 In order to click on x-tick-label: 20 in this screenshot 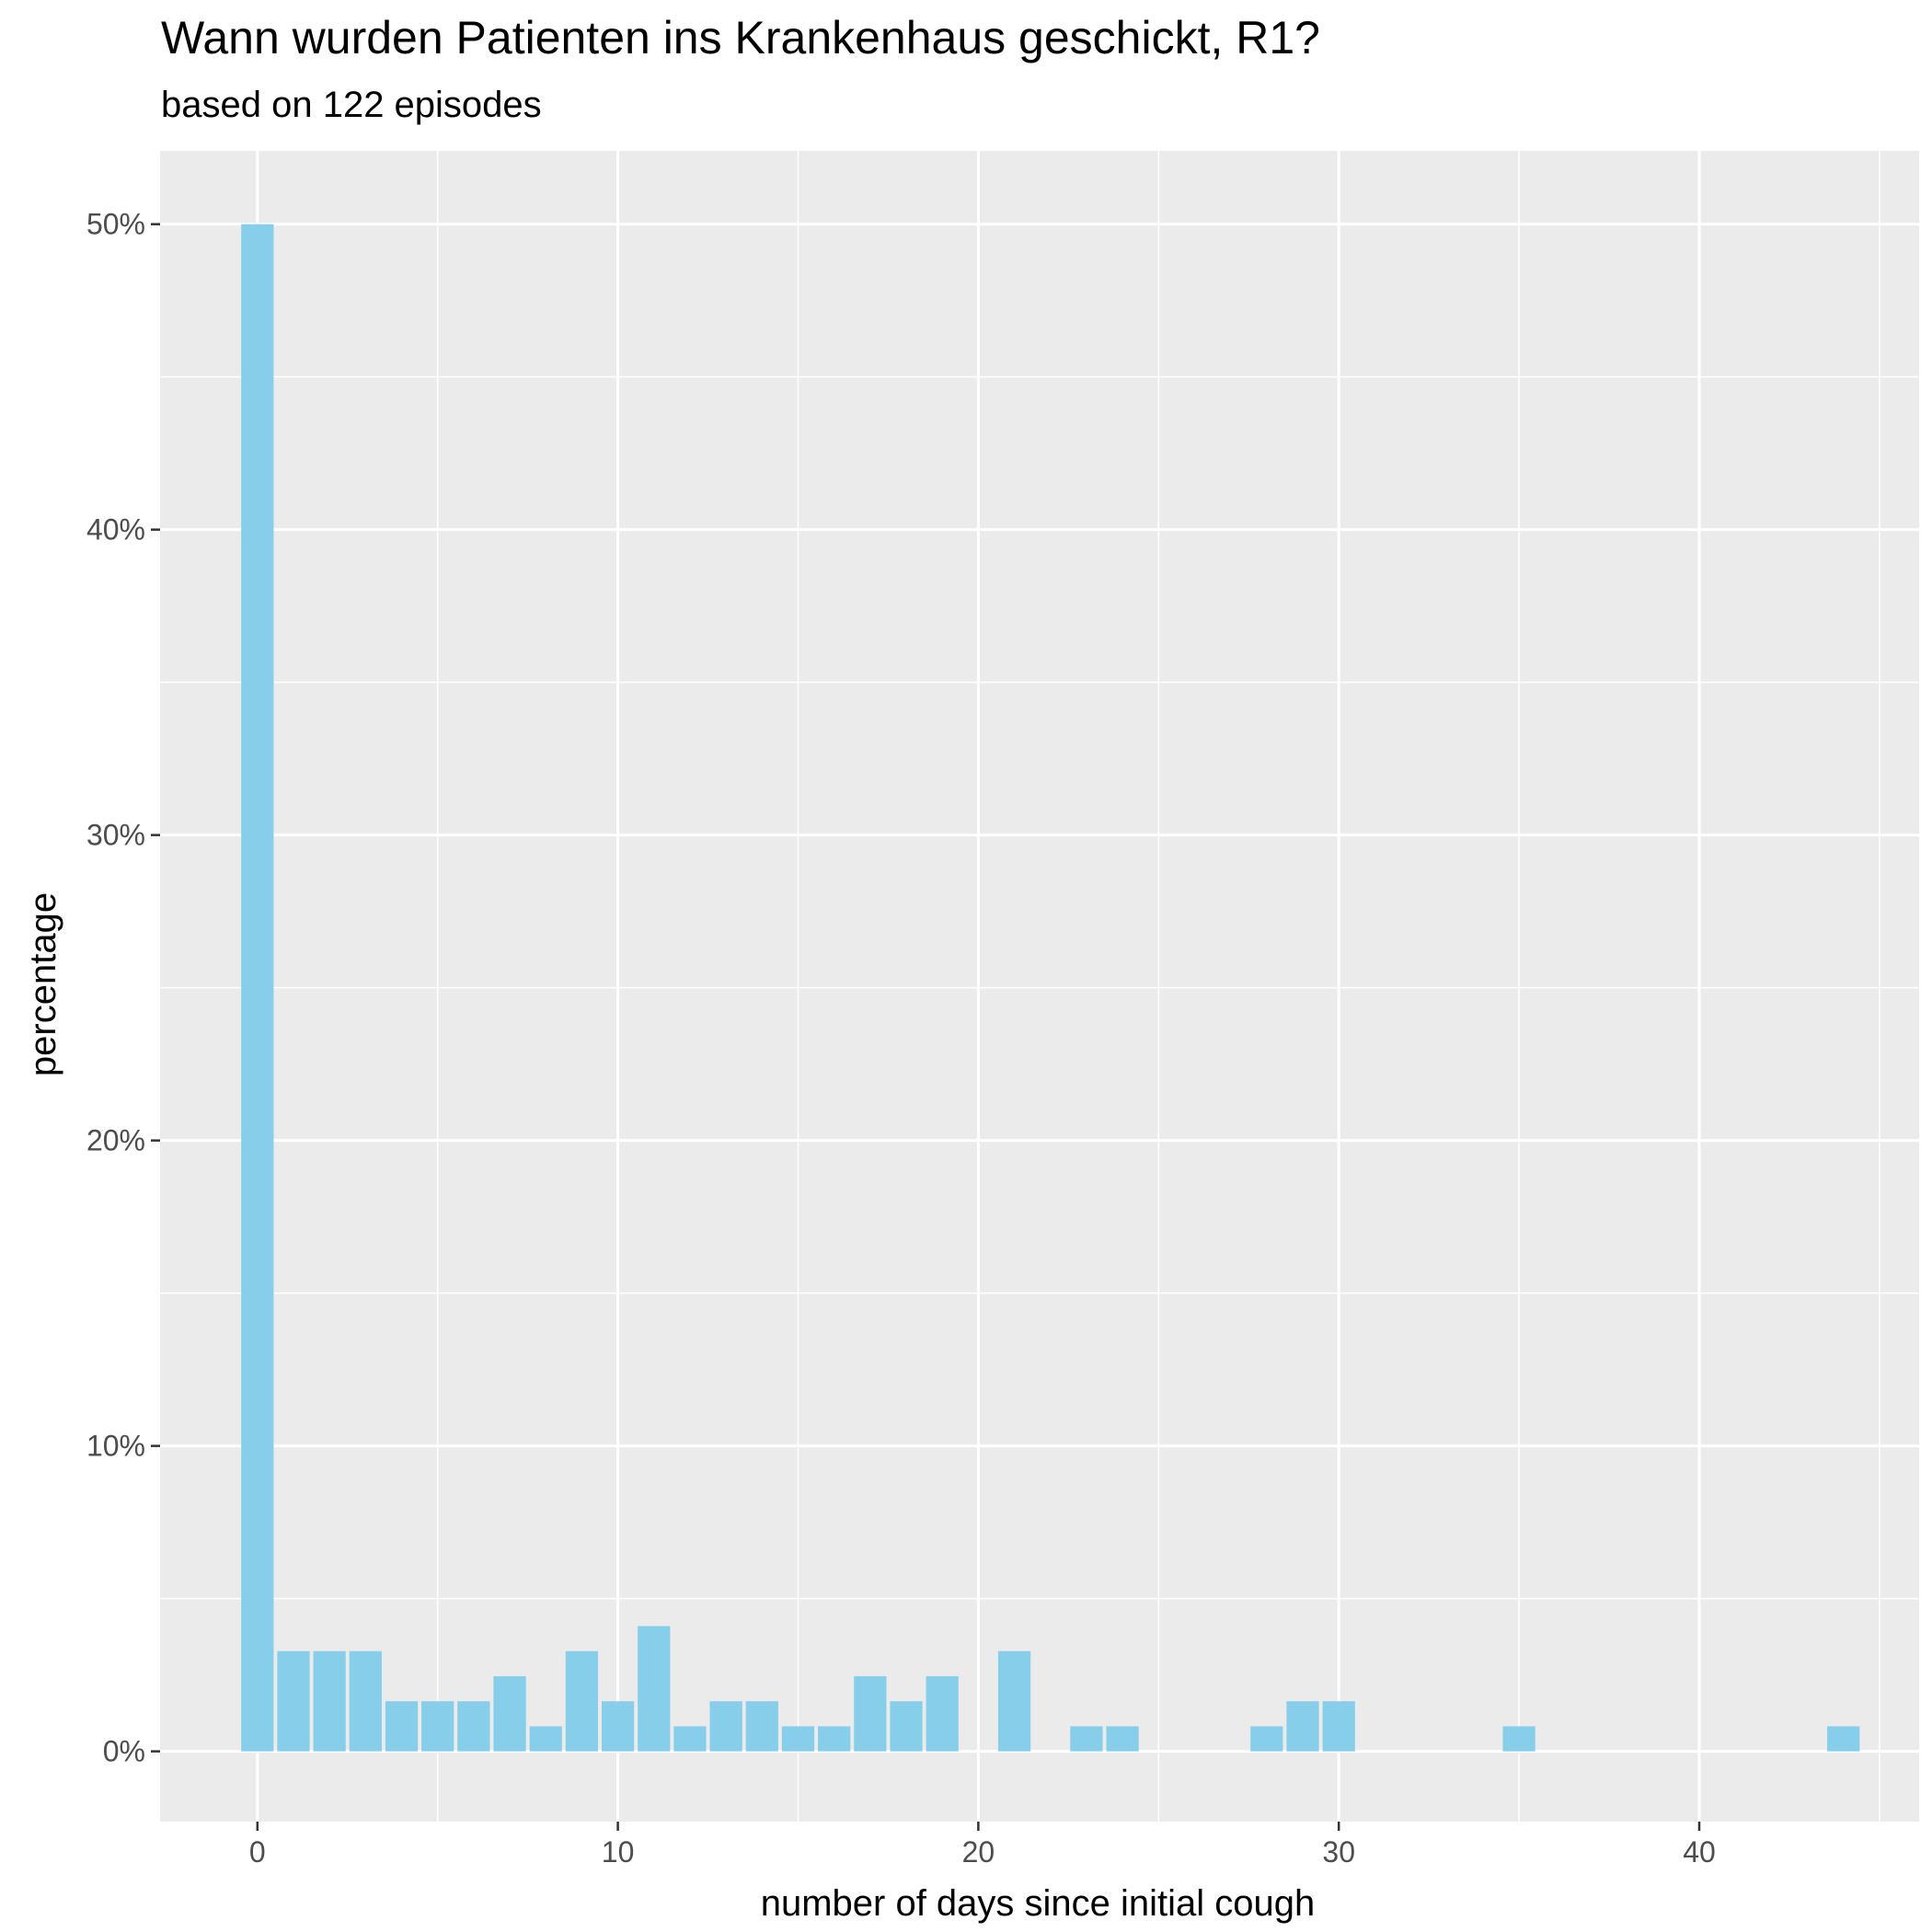, I will do `click(978, 1852)`.